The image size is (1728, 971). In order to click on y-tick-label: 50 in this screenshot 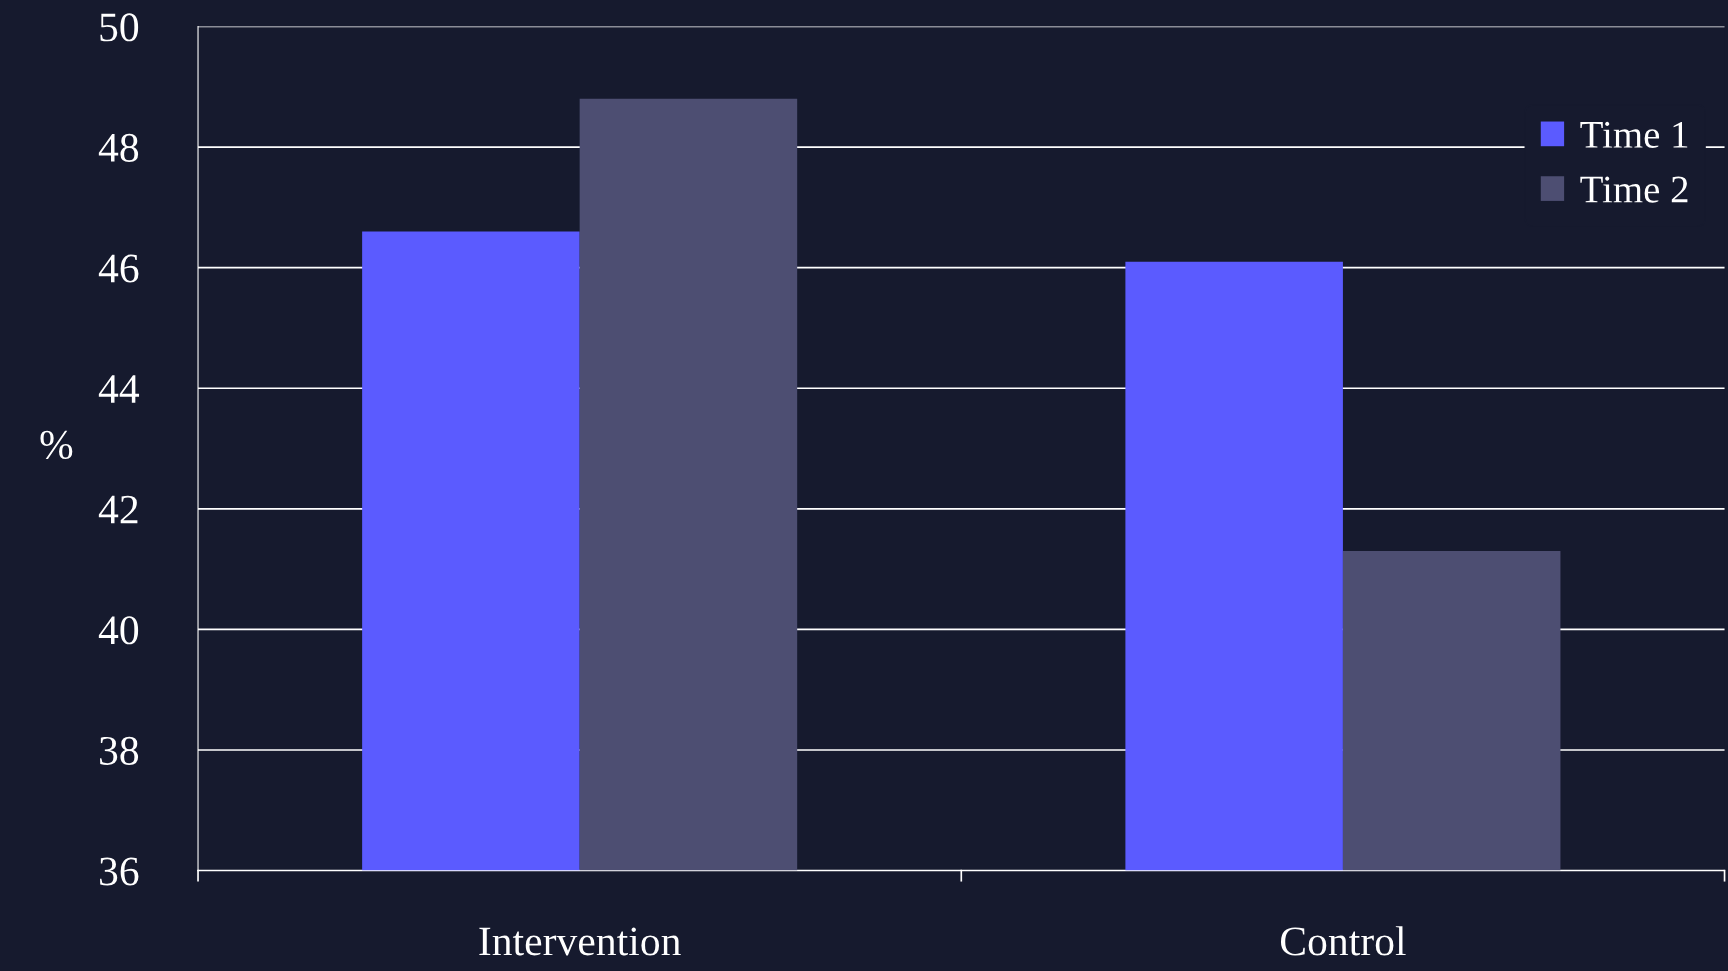, I will do `click(119, 27)`.